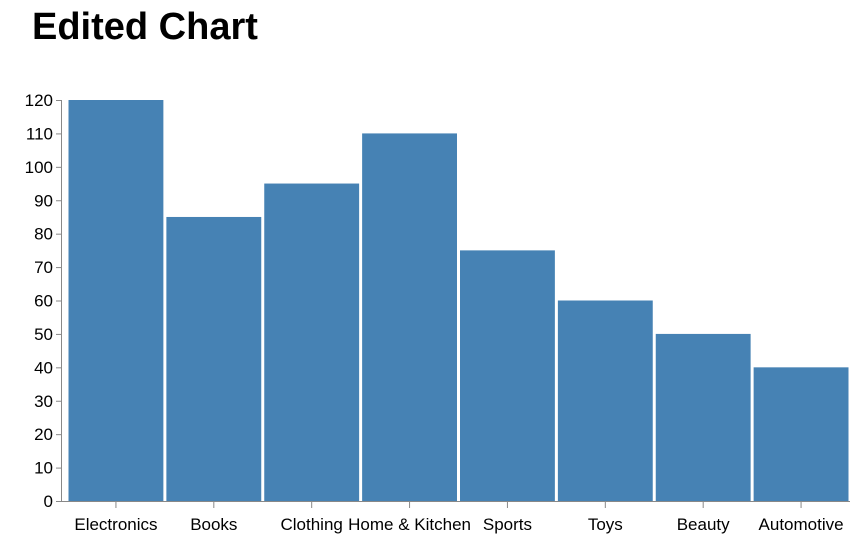 This screenshot has width=868, height=544. Describe the element at coordinates (605, 524) in the screenshot. I see `x-tick-label-toys: Toys` at that location.